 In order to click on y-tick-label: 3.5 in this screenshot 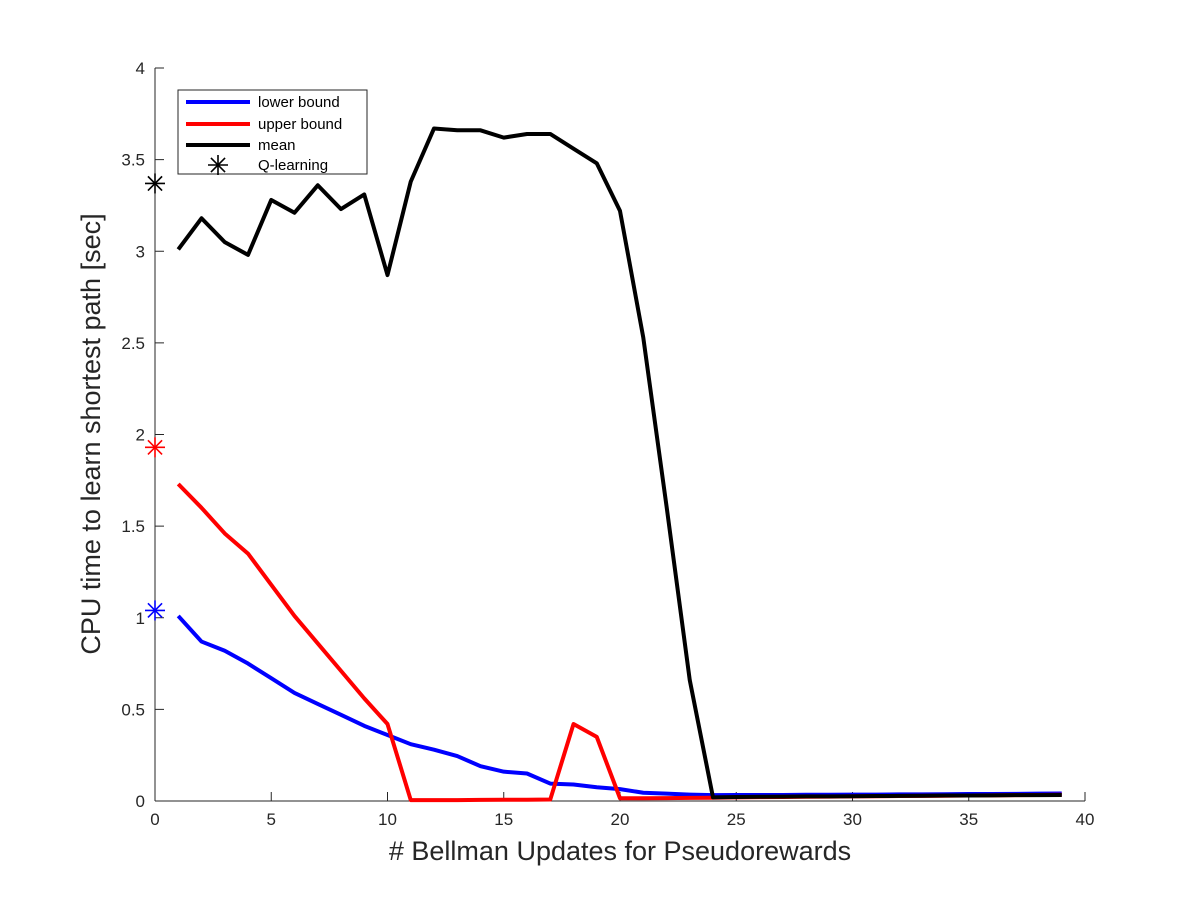, I will do `click(133, 160)`.